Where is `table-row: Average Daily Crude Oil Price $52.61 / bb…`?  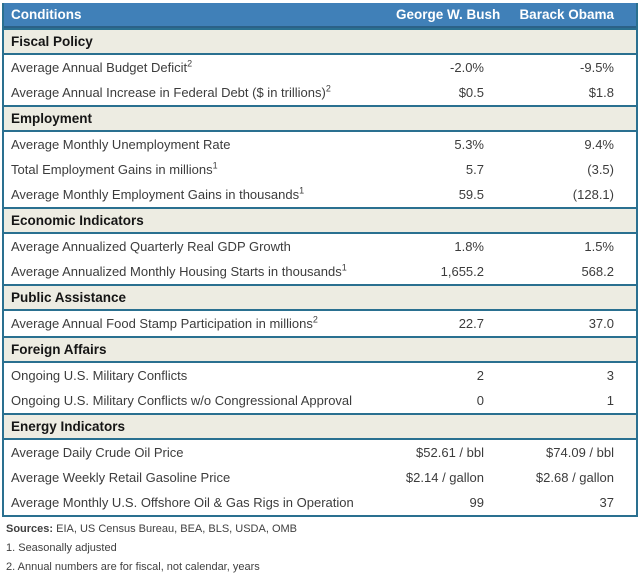 table-row: Average Daily Crude Oil Price $52.61 / bb… is located at coordinates (320, 452).